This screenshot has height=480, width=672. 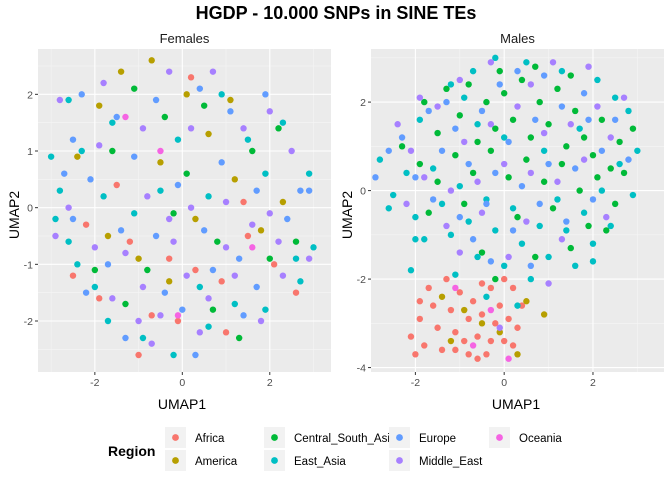 What do you see at coordinates (363, 192) in the screenshot?
I see `y-tick-label: 0` at bounding box center [363, 192].